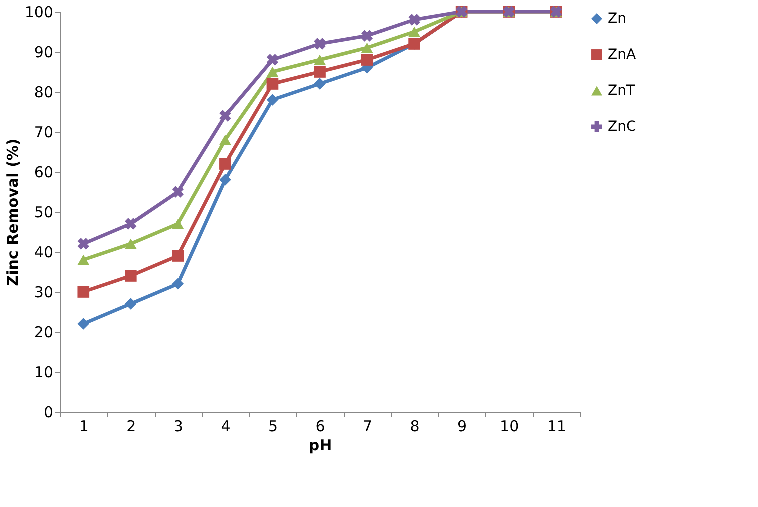 The width and height of the screenshot is (758, 507). What do you see at coordinates (510, 427) in the screenshot?
I see `x-tick-label: 10` at bounding box center [510, 427].